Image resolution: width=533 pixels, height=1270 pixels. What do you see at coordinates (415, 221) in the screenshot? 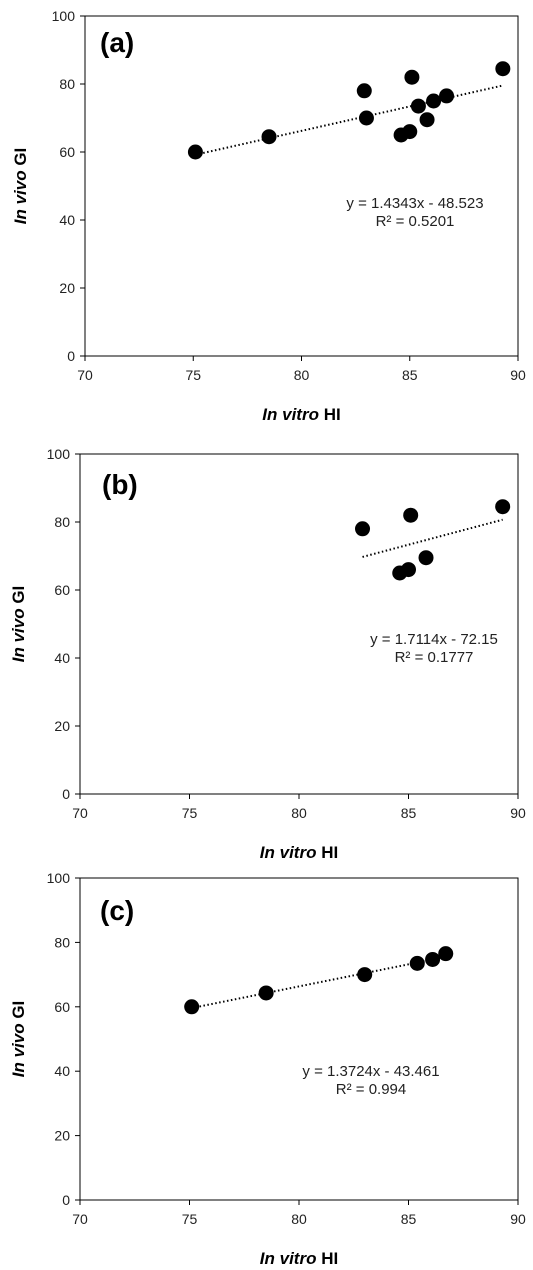
I see `r-squared-label: R² = 0.5201` at bounding box center [415, 221].